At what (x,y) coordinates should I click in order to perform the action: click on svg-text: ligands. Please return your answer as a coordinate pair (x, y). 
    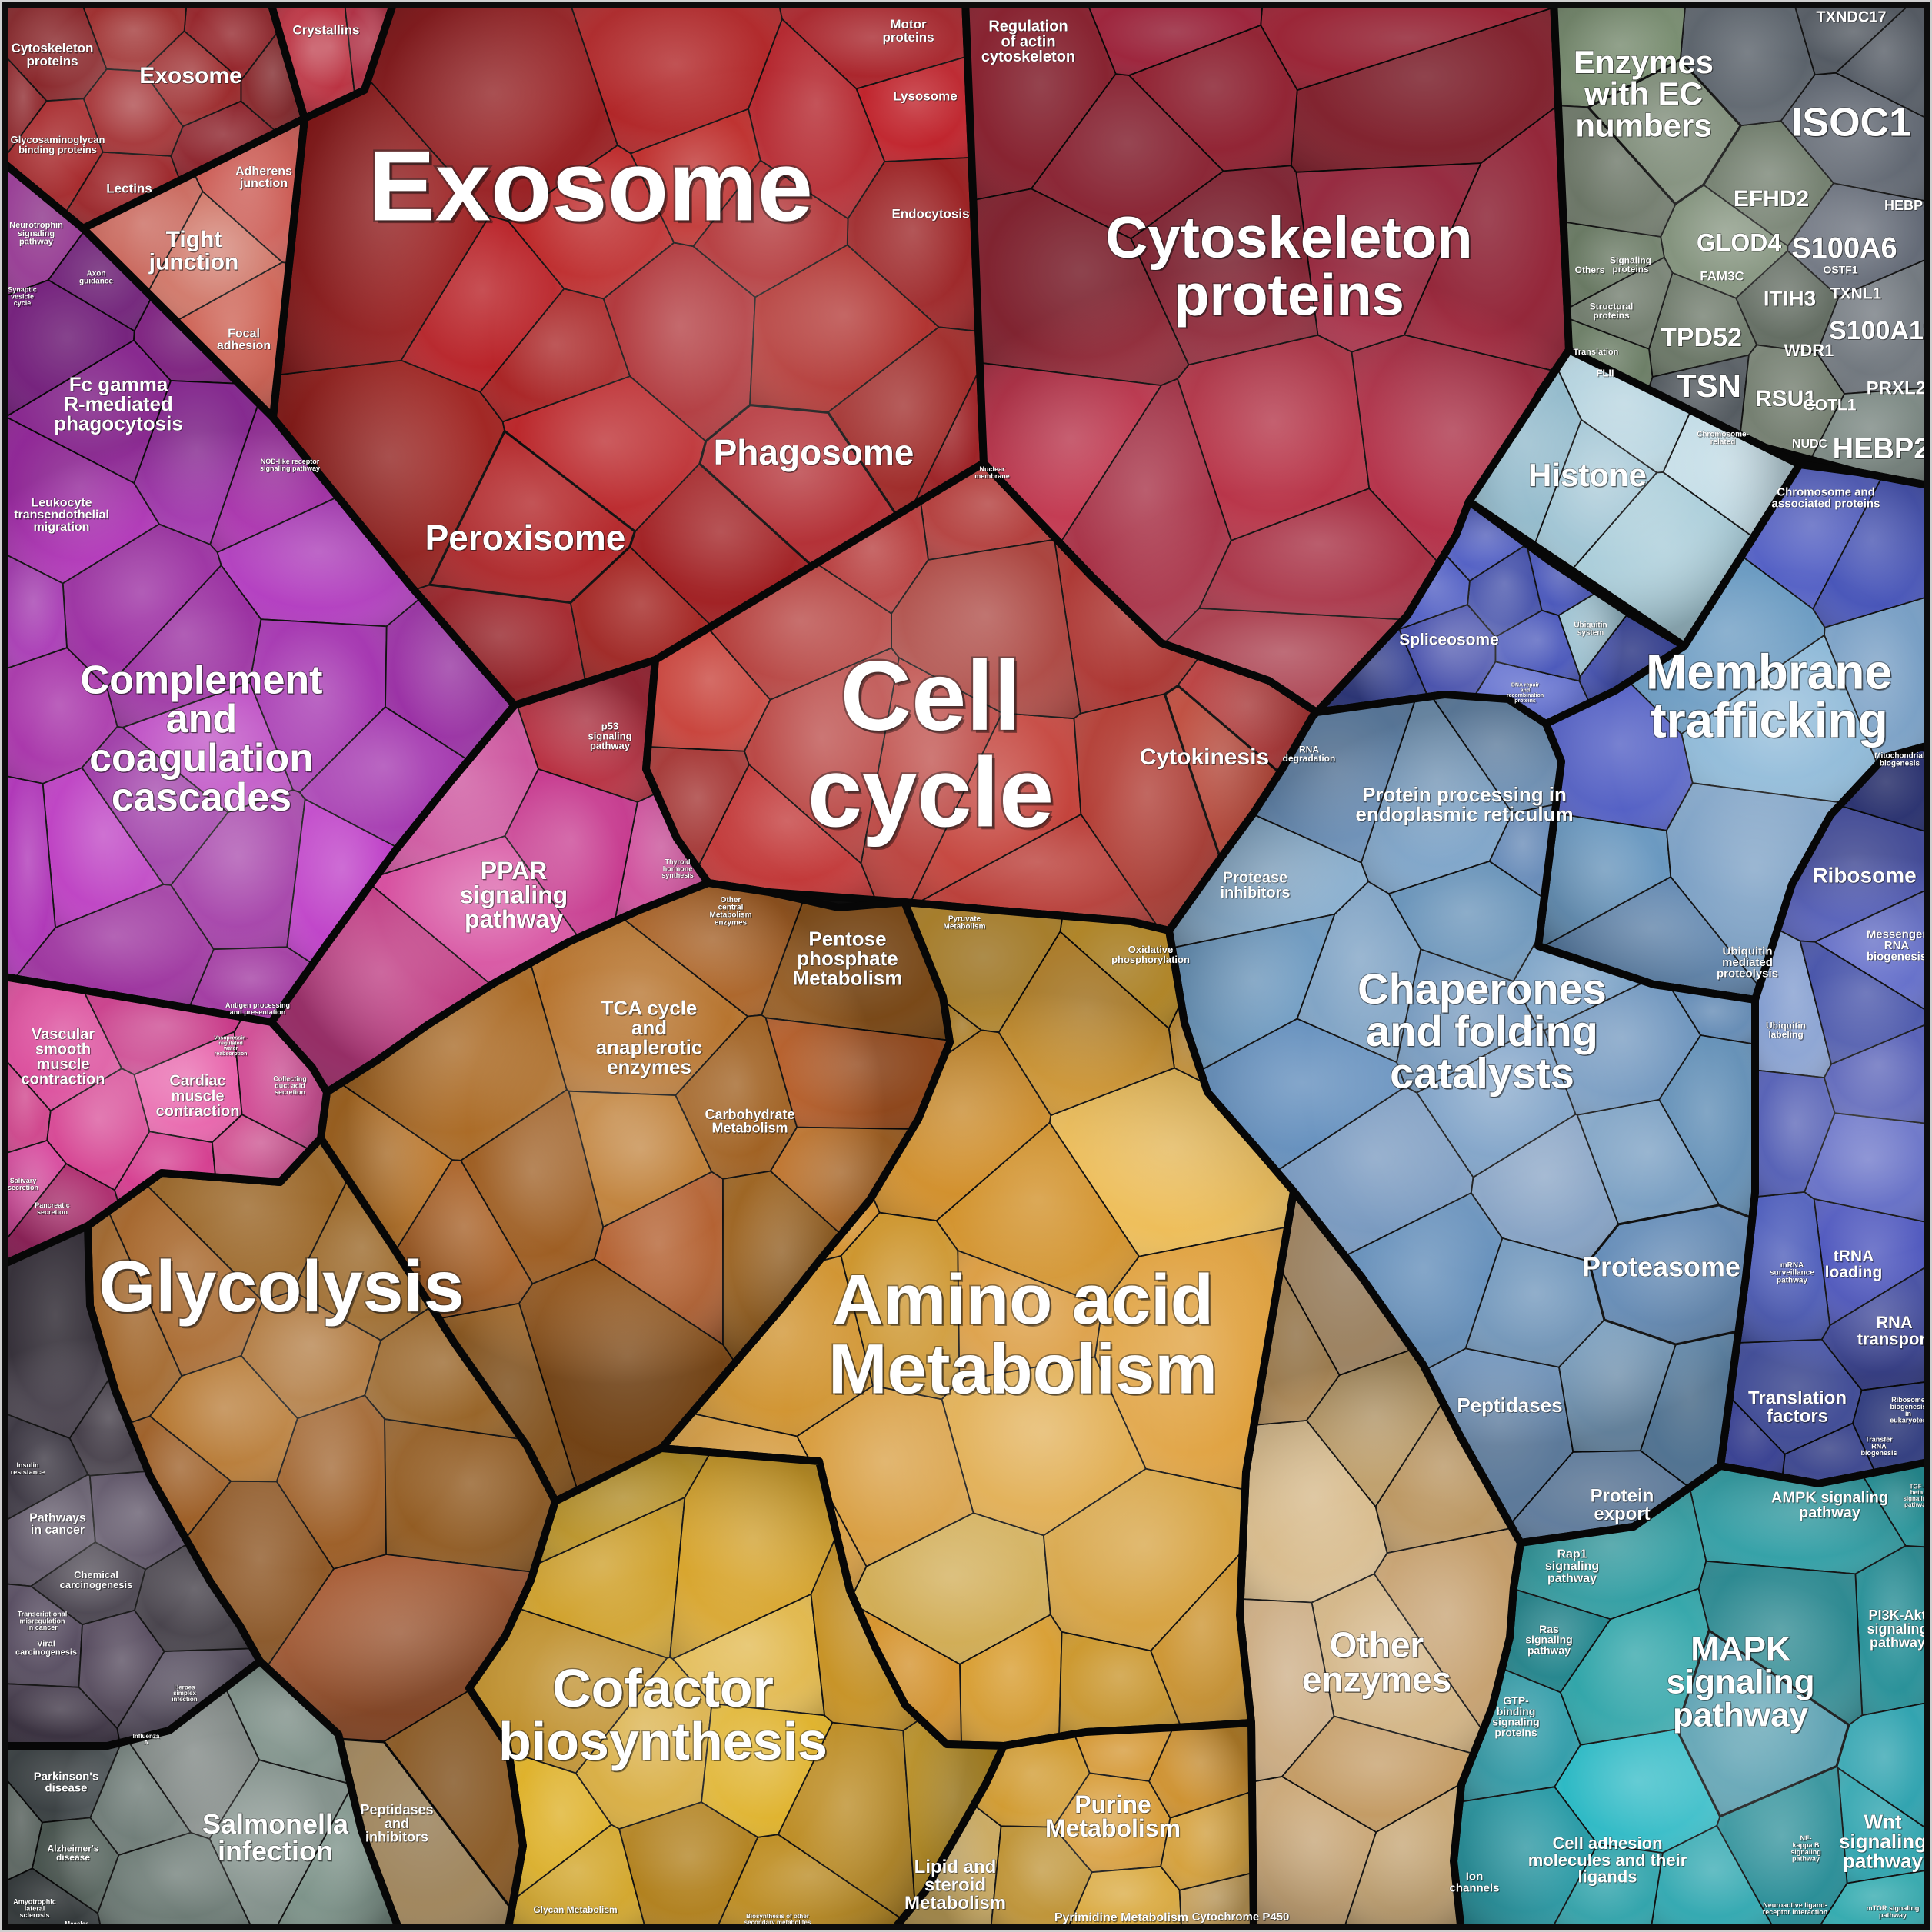
    Looking at the image, I should click on (1607, 1876).